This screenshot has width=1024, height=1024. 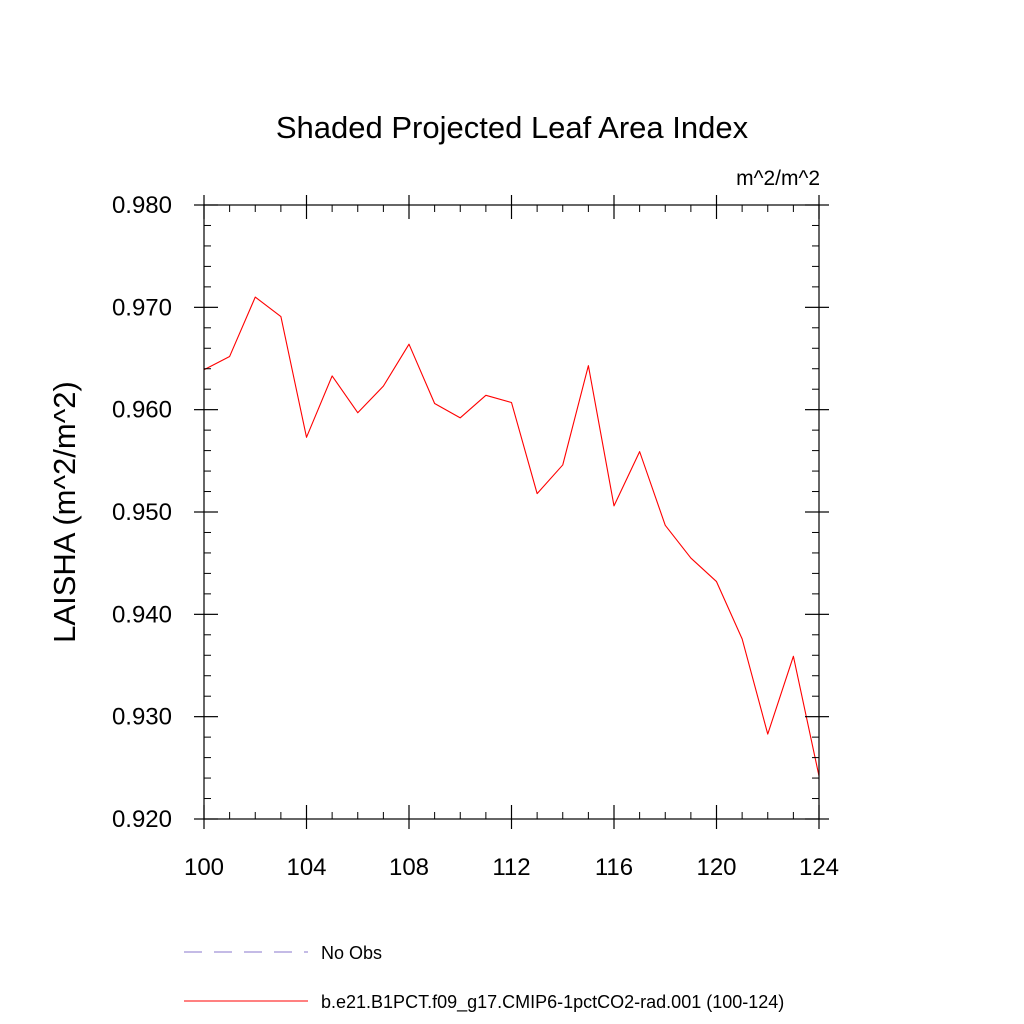 I want to click on y-tick-label: 0.930, so click(x=142, y=717).